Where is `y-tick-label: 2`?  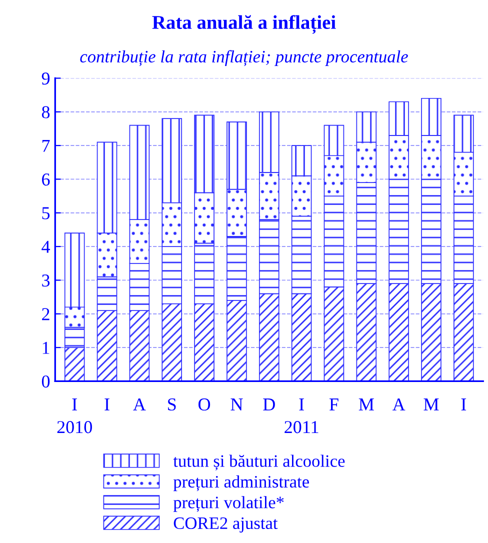
y-tick-label: 2 is located at coordinates (46, 314).